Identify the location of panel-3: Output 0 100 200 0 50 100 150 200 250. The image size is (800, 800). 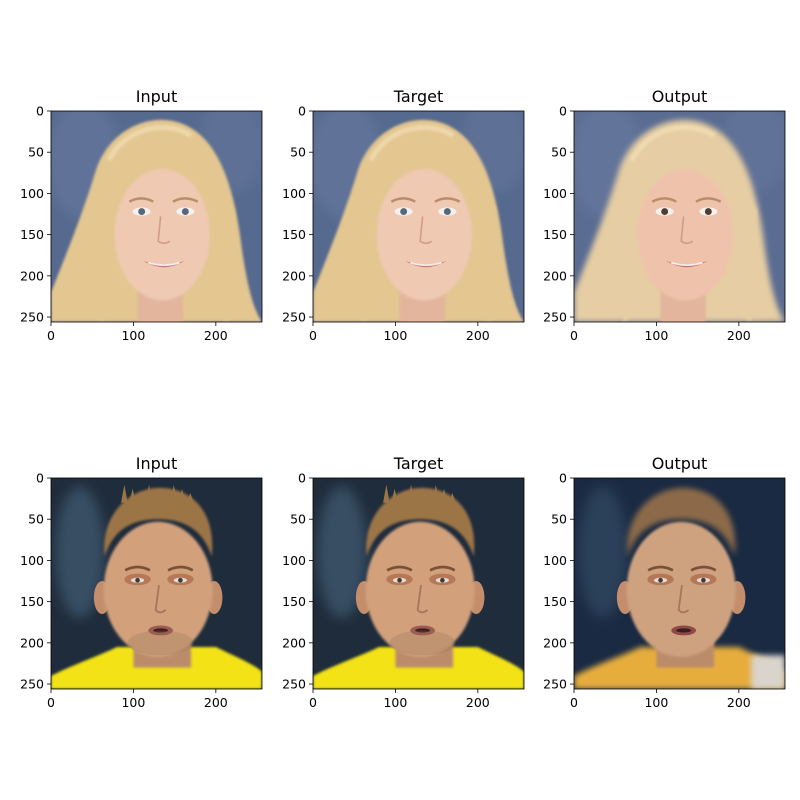
(664, 215).